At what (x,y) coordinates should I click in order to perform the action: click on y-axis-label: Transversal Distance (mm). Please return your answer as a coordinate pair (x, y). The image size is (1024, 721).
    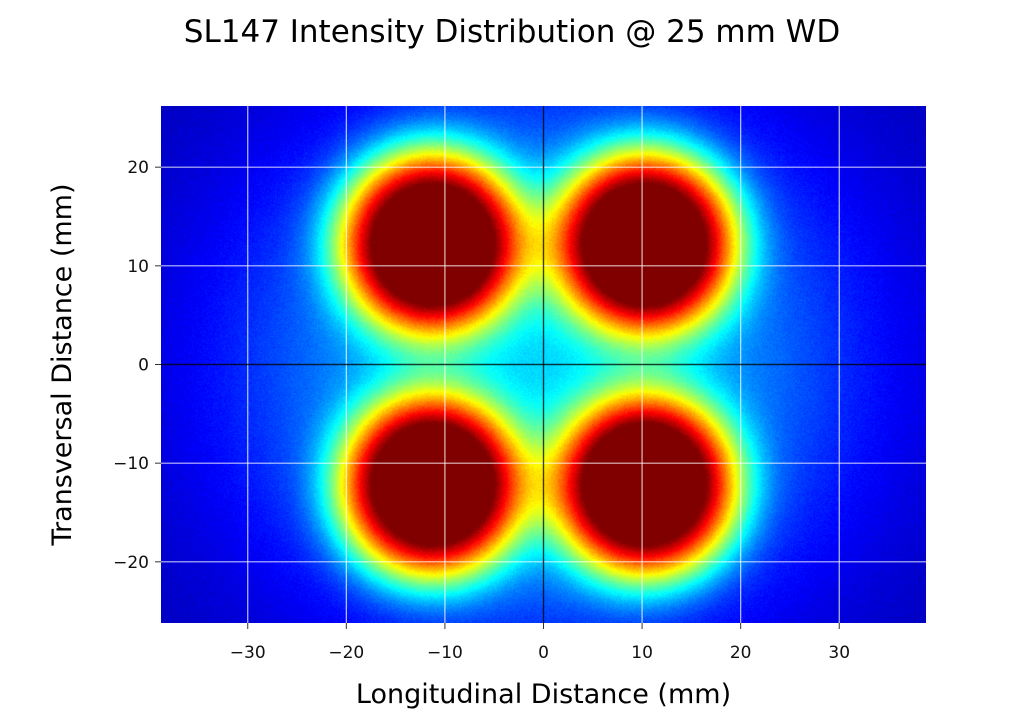
    Looking at the image, I should click on (62, 364).